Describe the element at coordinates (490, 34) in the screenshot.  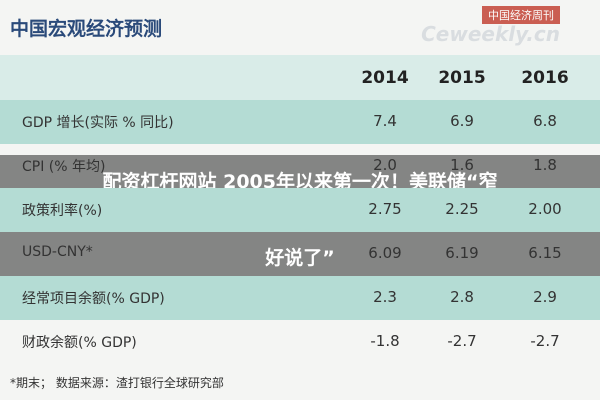
I see `logo-sub: Ceweekly.cn` at that location.